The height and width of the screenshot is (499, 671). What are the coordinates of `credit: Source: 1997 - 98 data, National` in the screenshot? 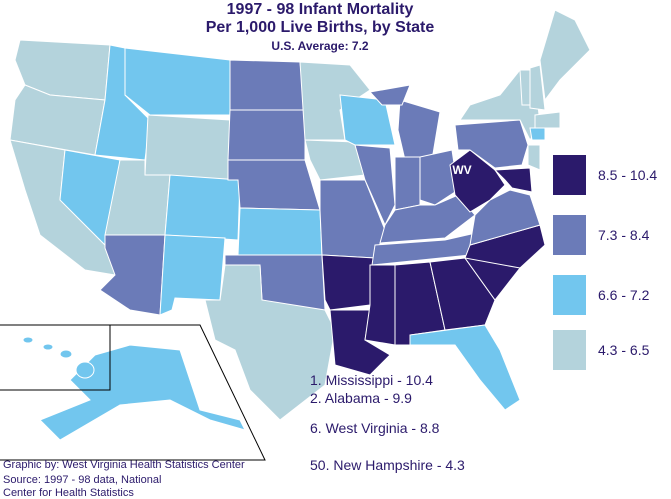 It's located at (82, 480).